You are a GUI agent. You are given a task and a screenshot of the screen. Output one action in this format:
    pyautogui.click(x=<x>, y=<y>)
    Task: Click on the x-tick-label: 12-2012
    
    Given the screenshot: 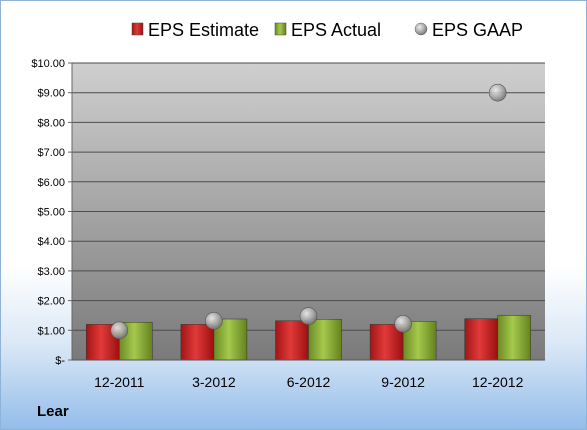 What is the action you would take?
    pyautogui.click(x=498, y=382)
    